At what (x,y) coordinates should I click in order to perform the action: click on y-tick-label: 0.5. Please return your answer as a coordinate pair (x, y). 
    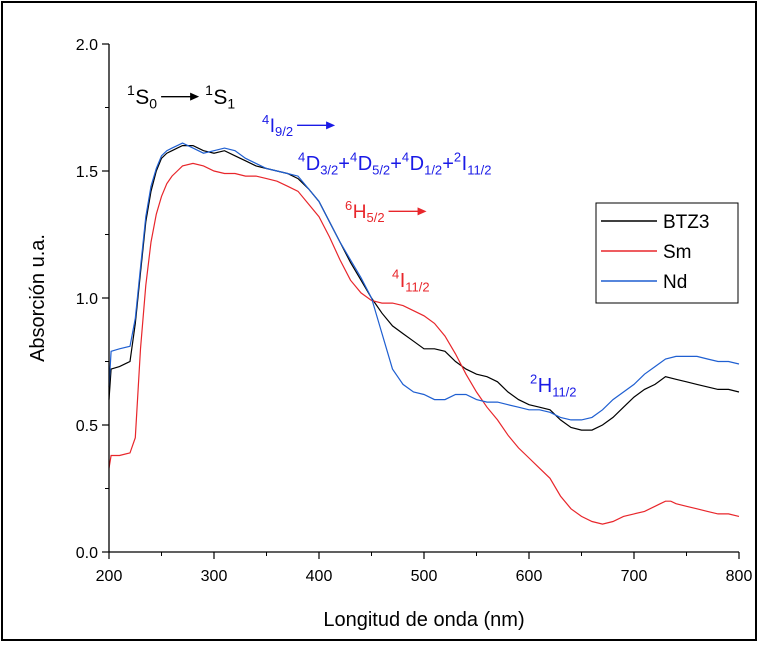
    Looking at the image, I should click on (87, 426).